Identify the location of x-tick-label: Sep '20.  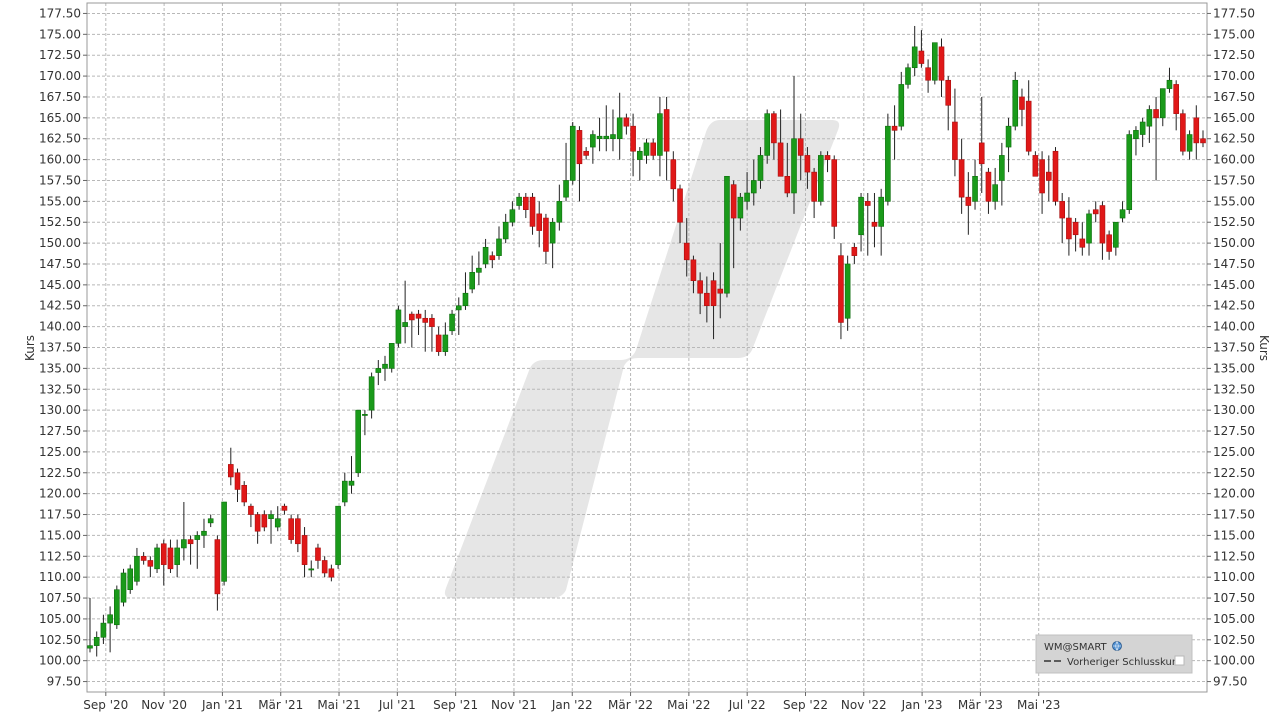
(105, 705).